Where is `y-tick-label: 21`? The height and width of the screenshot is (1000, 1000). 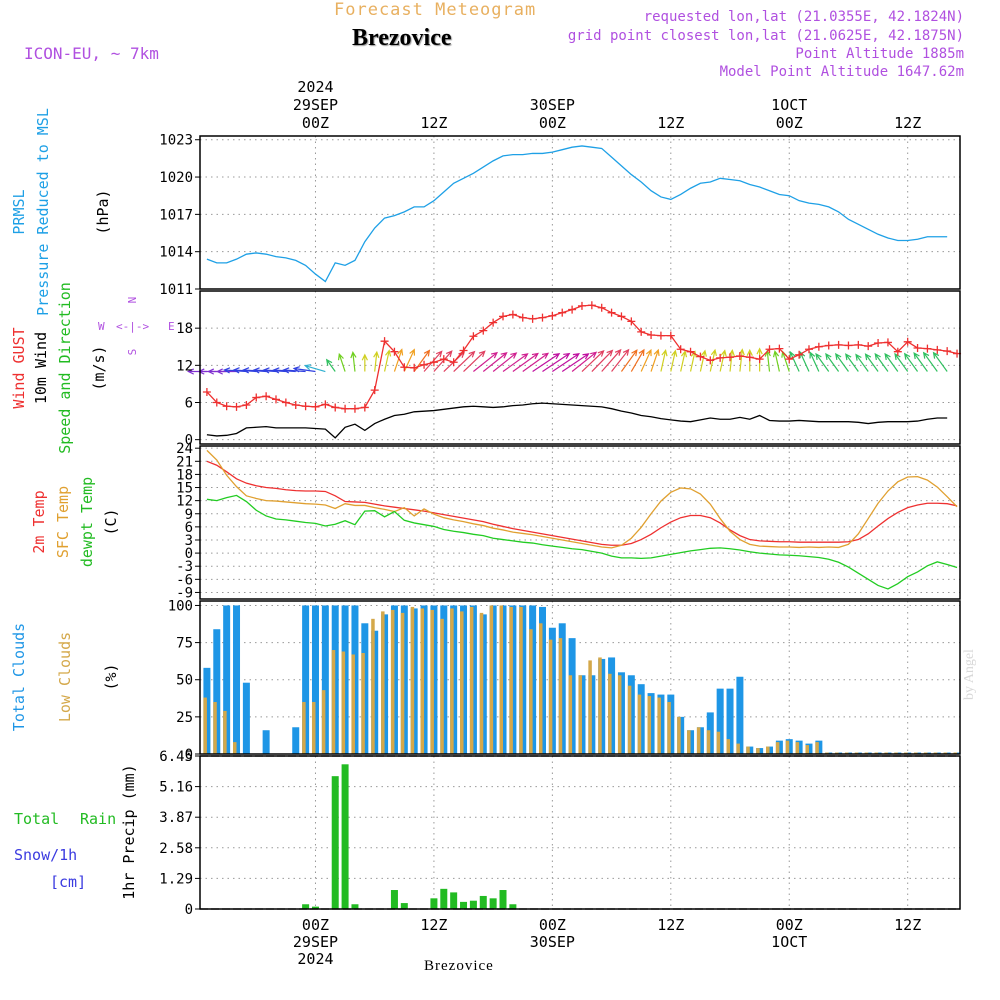 y-tick-label: 21 is located at coordinates (184, 462).